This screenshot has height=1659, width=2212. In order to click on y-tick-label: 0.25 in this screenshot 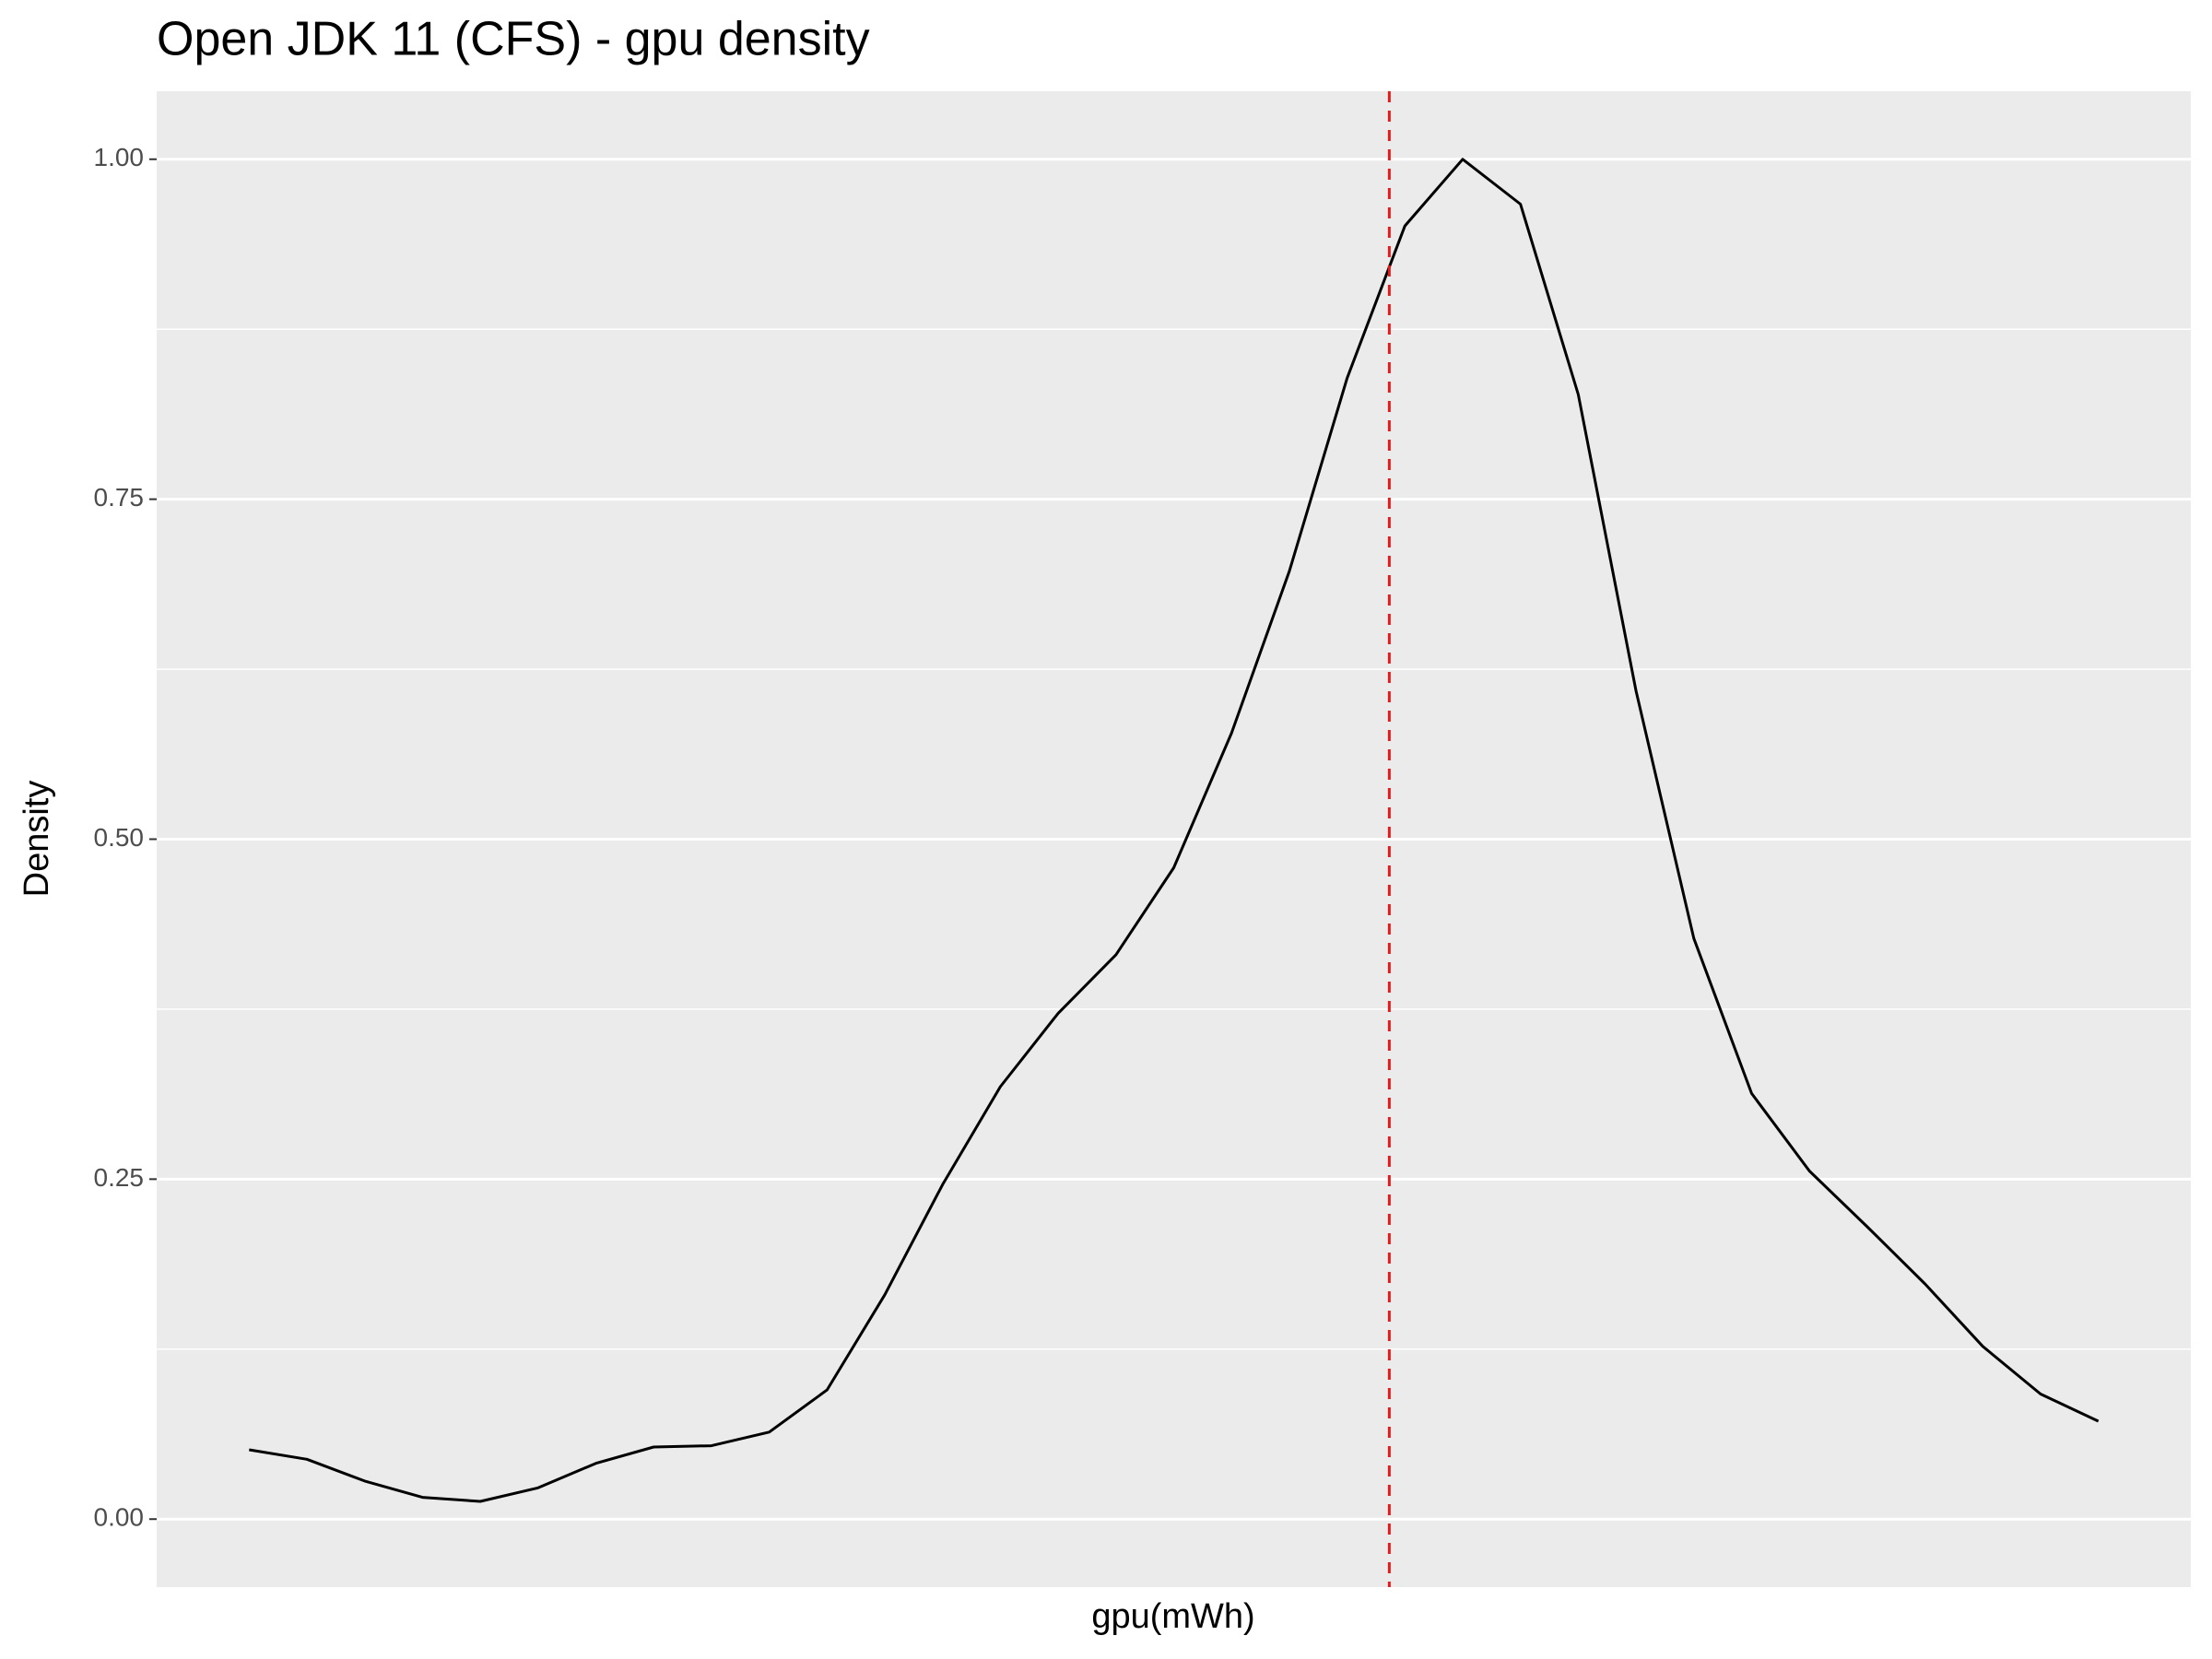, I will do `click(119, 1177)`.